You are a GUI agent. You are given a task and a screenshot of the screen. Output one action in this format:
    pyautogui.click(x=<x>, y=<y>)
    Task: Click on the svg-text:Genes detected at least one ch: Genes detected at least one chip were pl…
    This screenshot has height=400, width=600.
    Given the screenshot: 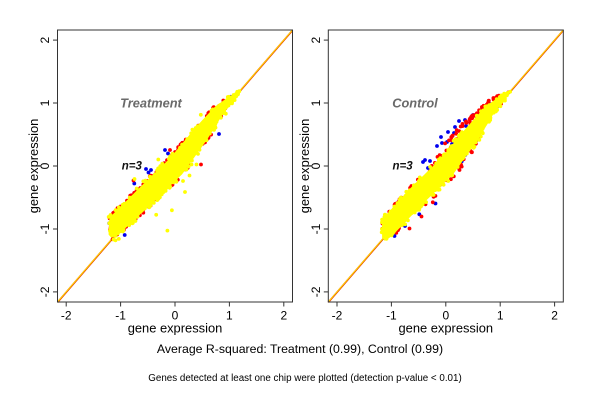 What is the action you would take?
    pyautogui.click(x=304, y=378)
    